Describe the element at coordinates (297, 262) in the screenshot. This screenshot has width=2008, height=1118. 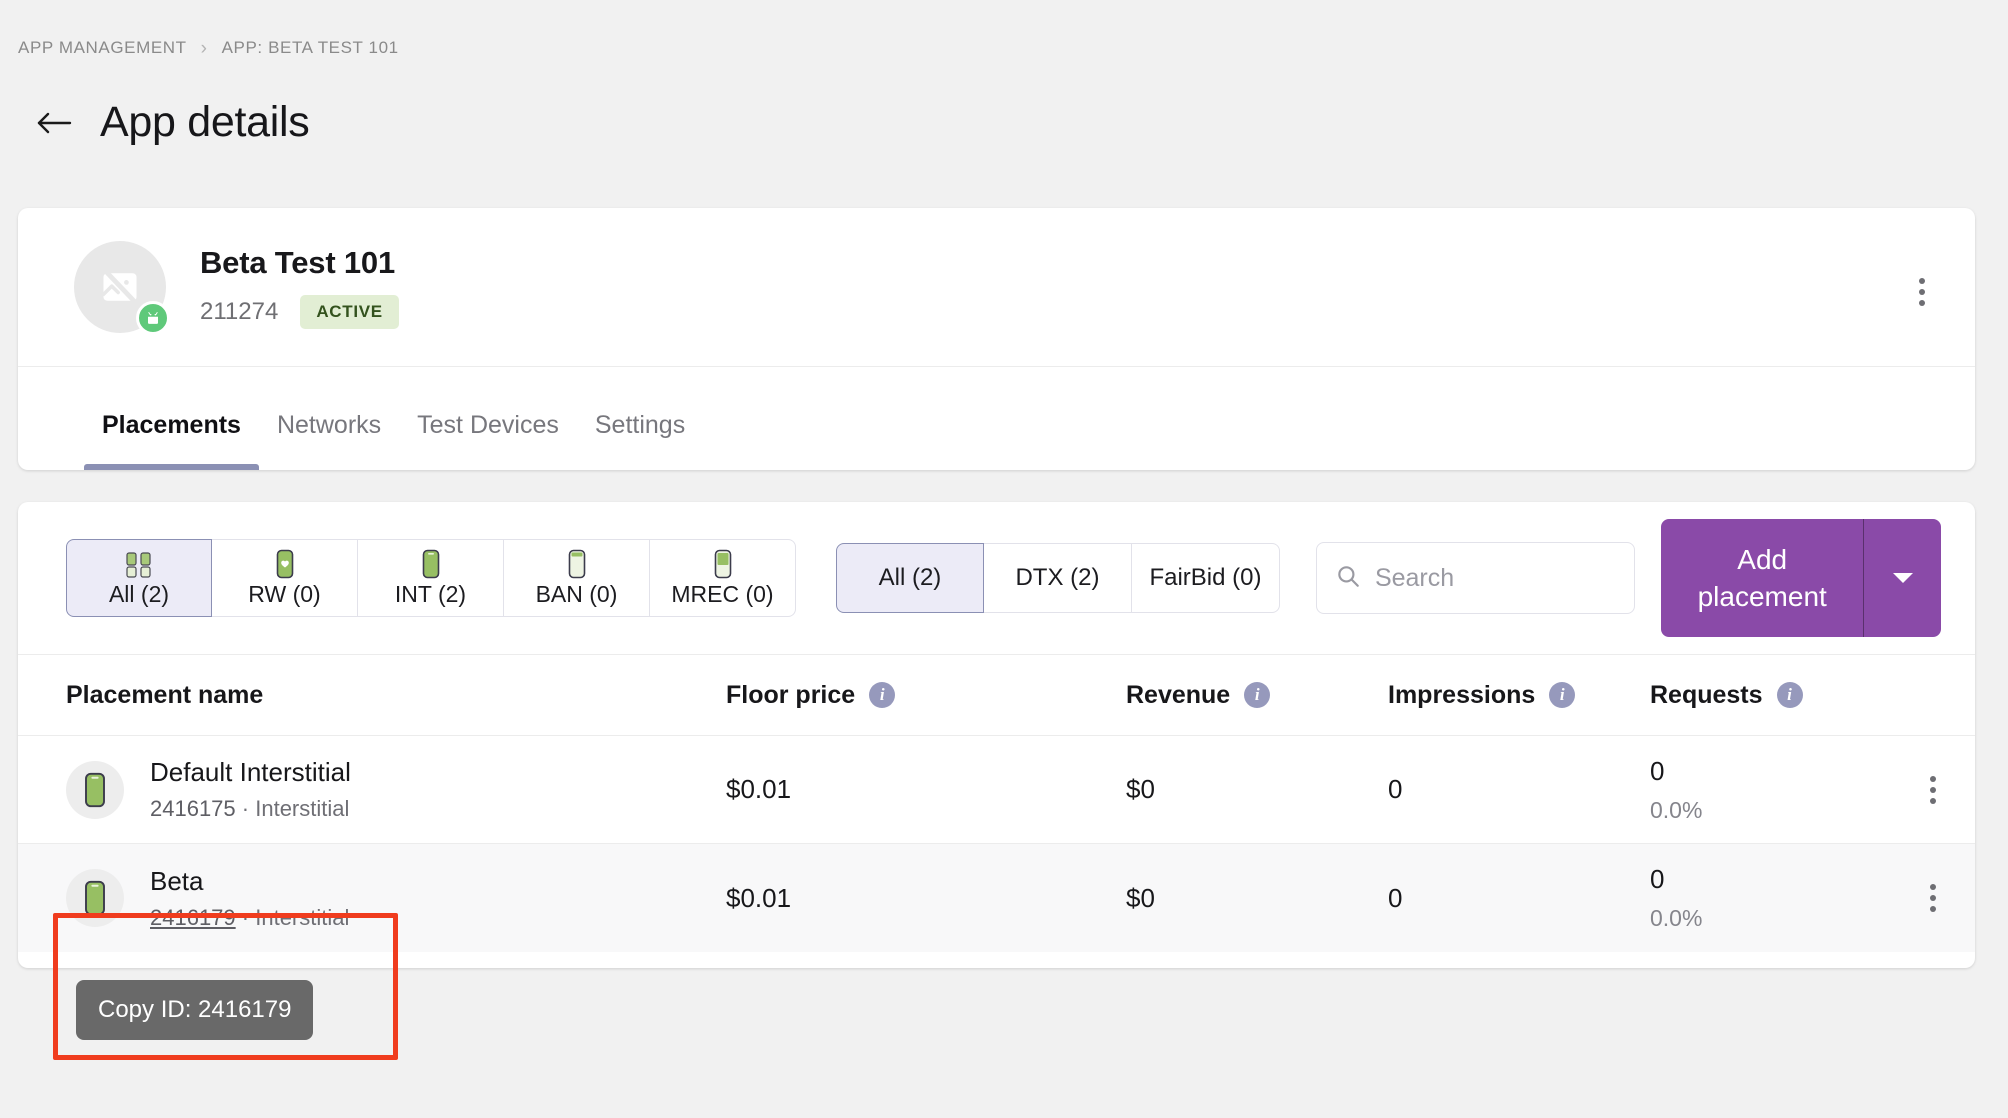
I see `app-name: Beta Test 101` at that location.